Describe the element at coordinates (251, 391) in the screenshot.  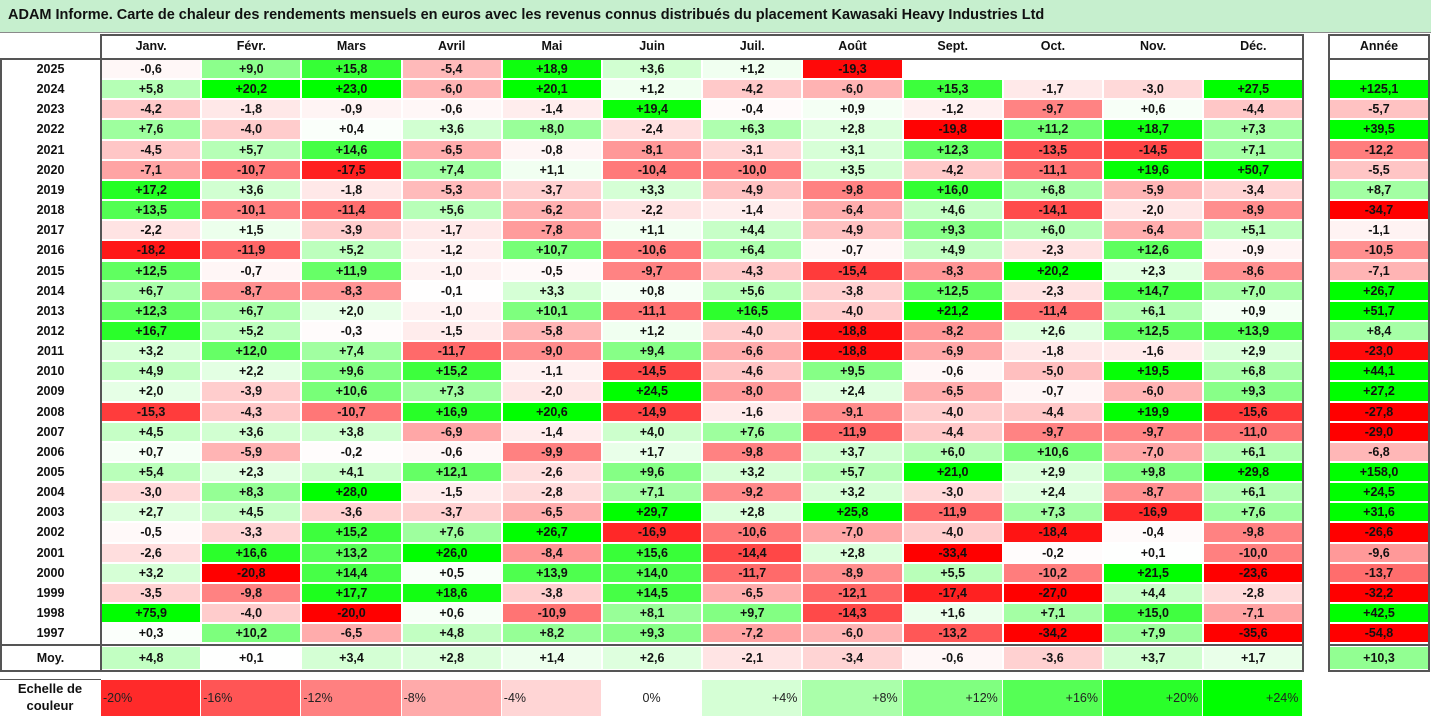
I see `heatmap-cell: -3,9` at that location.